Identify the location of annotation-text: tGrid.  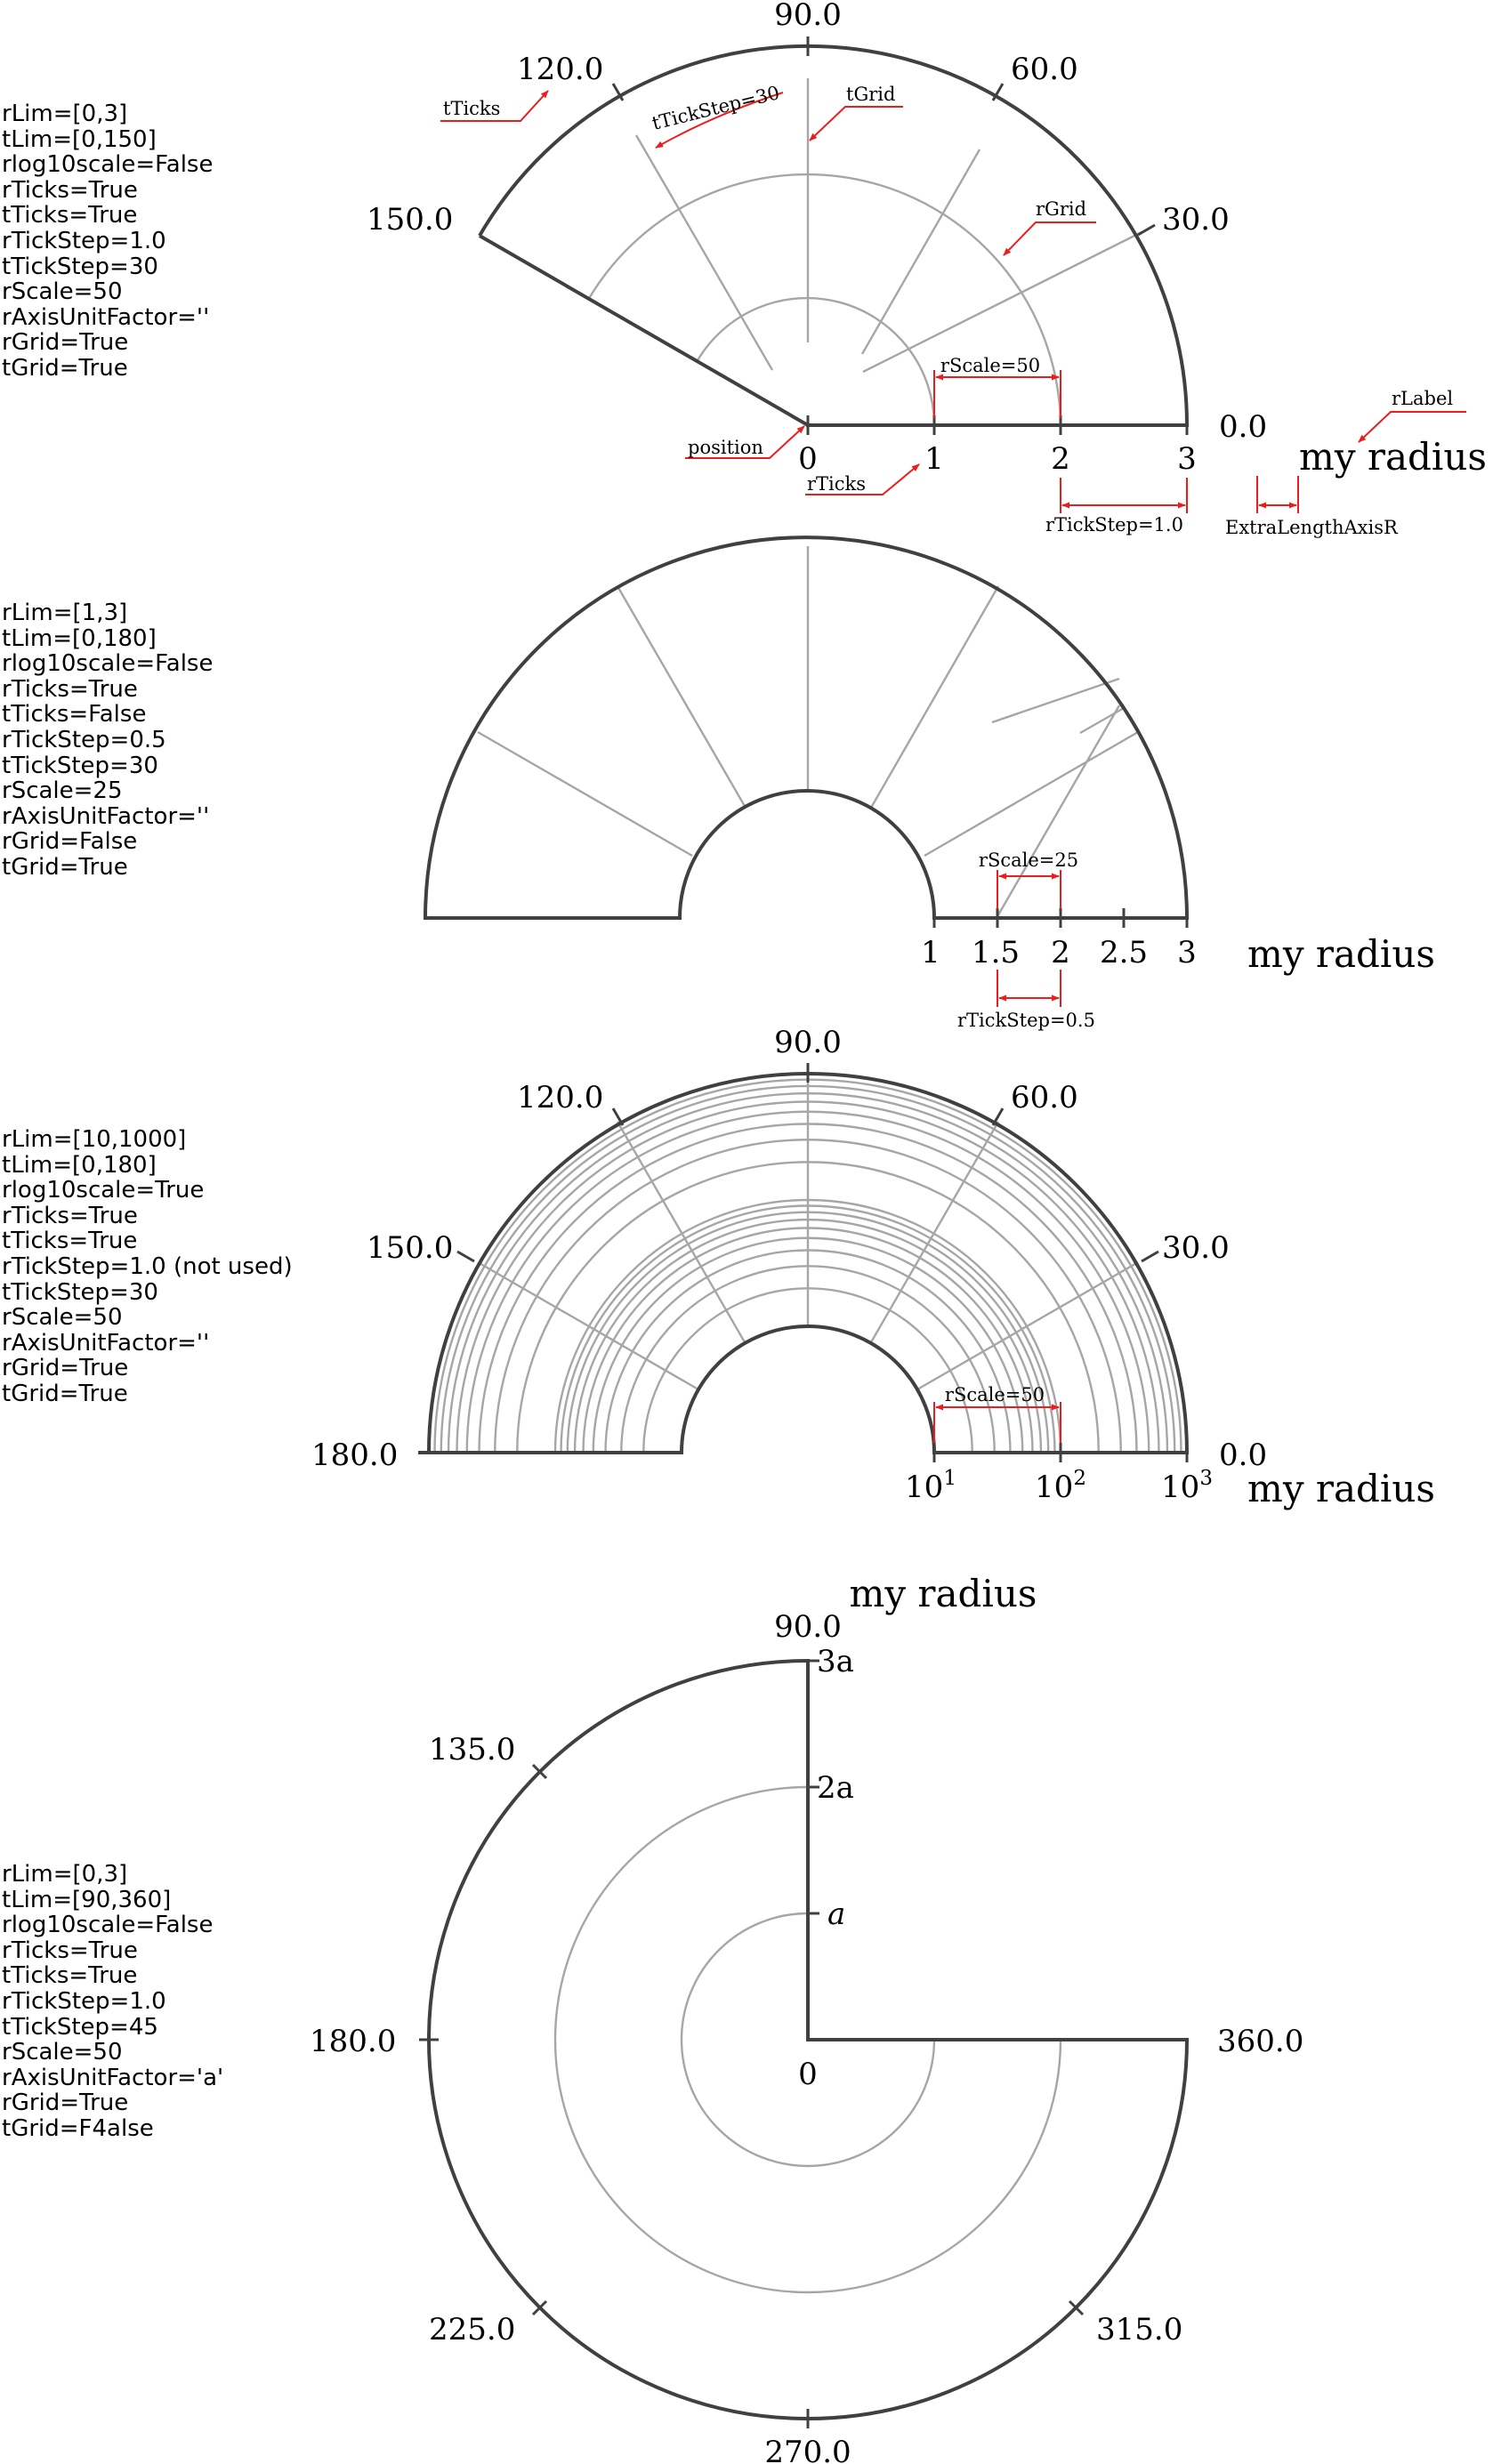
(870, 95).